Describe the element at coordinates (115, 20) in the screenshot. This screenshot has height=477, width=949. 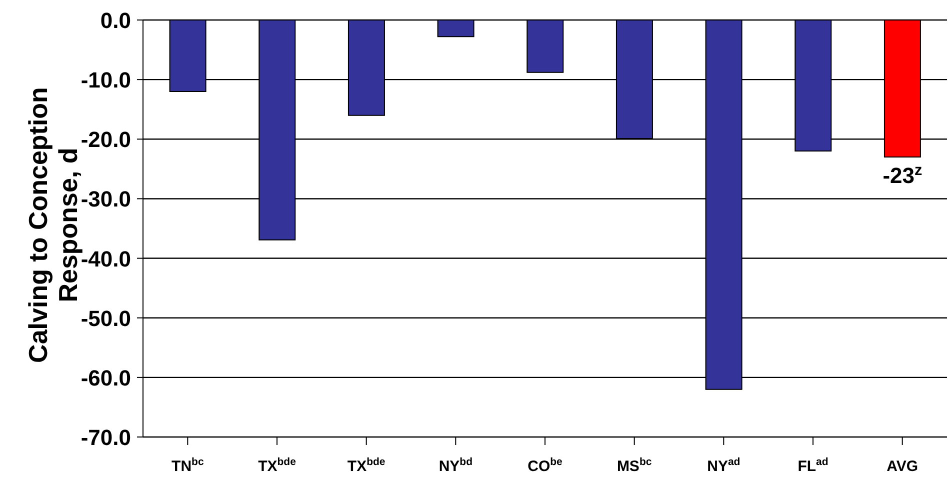
I see `y-tick-label: 0.0` at that location.